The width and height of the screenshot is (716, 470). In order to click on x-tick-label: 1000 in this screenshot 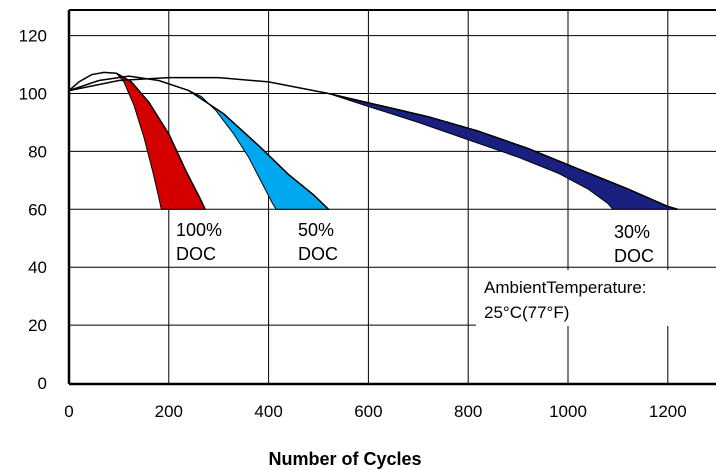, I will do `click(568, 411)`.